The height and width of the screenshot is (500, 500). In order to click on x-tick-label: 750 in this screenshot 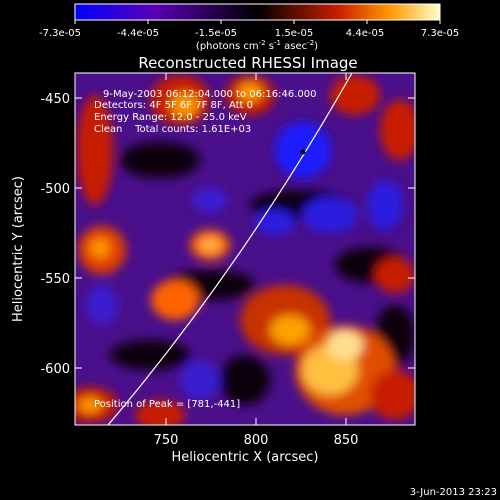, I will do `click(166, 440)`.